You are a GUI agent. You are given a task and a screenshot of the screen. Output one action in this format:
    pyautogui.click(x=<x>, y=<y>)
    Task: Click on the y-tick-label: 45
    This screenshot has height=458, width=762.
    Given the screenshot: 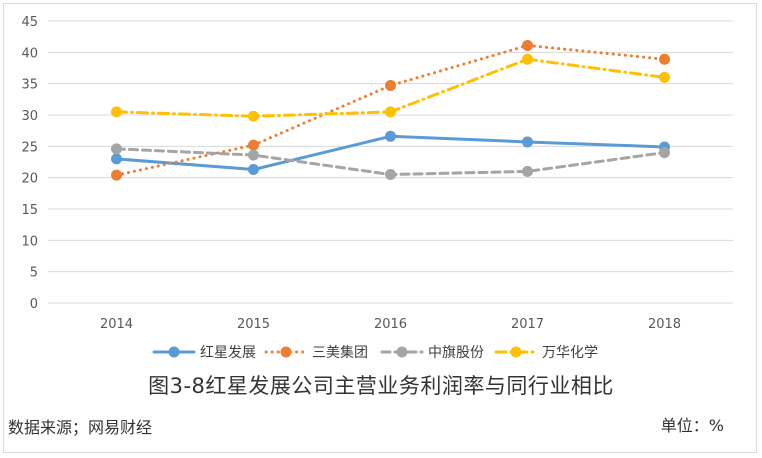 What is the action you would take?
    pyautogui.click(x=29, y=22)
    